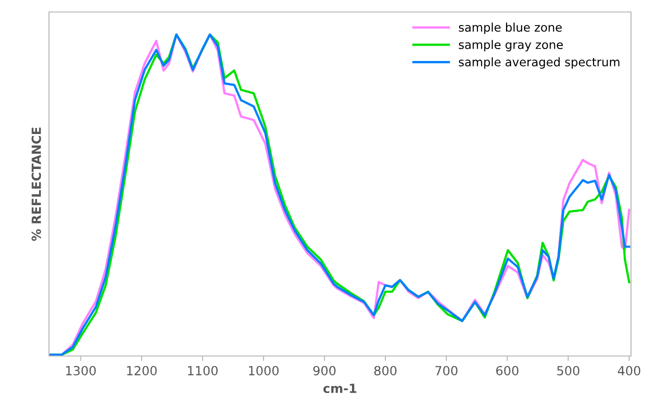  Describe the element at coordinates (446, 371) in the screenshot. I see `x-tick-label: 700` at that location.